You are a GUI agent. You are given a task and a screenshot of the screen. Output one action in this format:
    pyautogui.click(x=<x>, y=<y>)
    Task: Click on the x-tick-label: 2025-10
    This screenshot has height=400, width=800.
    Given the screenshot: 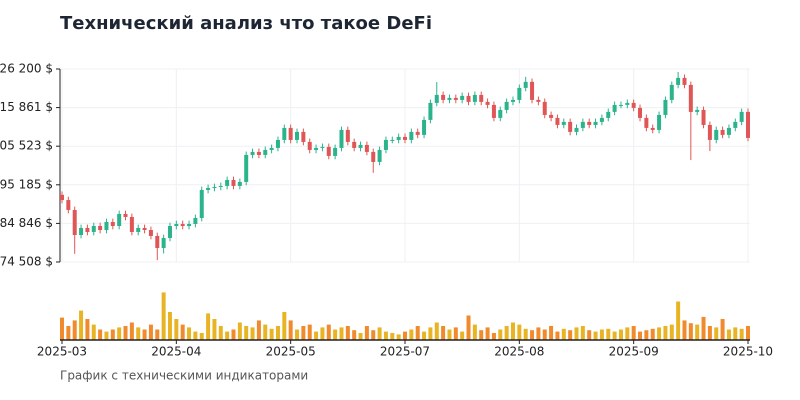 What is the action you would take?
    pyautogui.click(x=748, y=352)
    